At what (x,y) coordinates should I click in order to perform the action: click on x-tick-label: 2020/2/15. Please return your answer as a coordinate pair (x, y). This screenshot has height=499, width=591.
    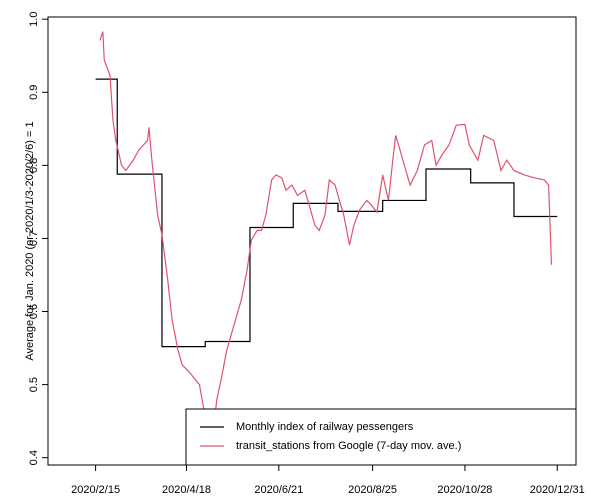
    Looking at the image, I should click on (95, 490).